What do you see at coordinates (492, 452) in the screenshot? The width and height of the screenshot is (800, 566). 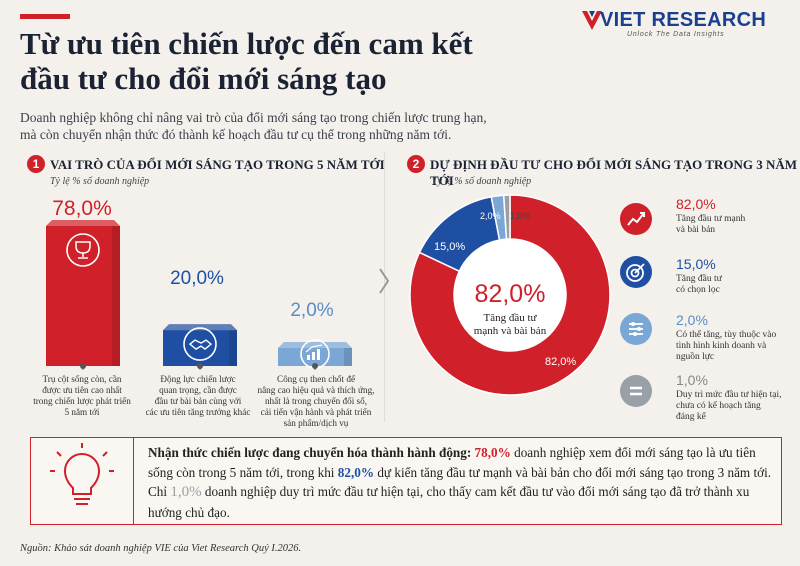 I see `callout-value-1: 78,0%` at bounding box center [492, 452].